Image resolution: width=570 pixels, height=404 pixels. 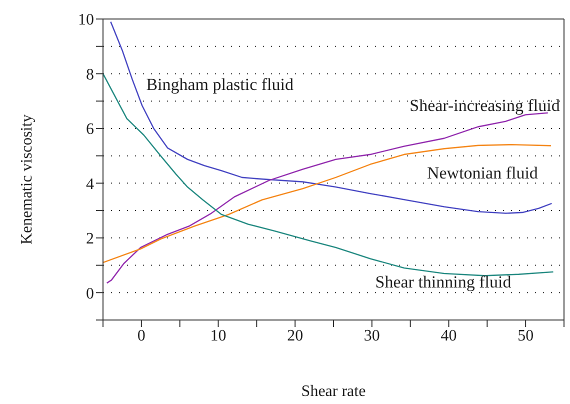 I want to click on x-tick-label: 50, so click(x=526, y=335).